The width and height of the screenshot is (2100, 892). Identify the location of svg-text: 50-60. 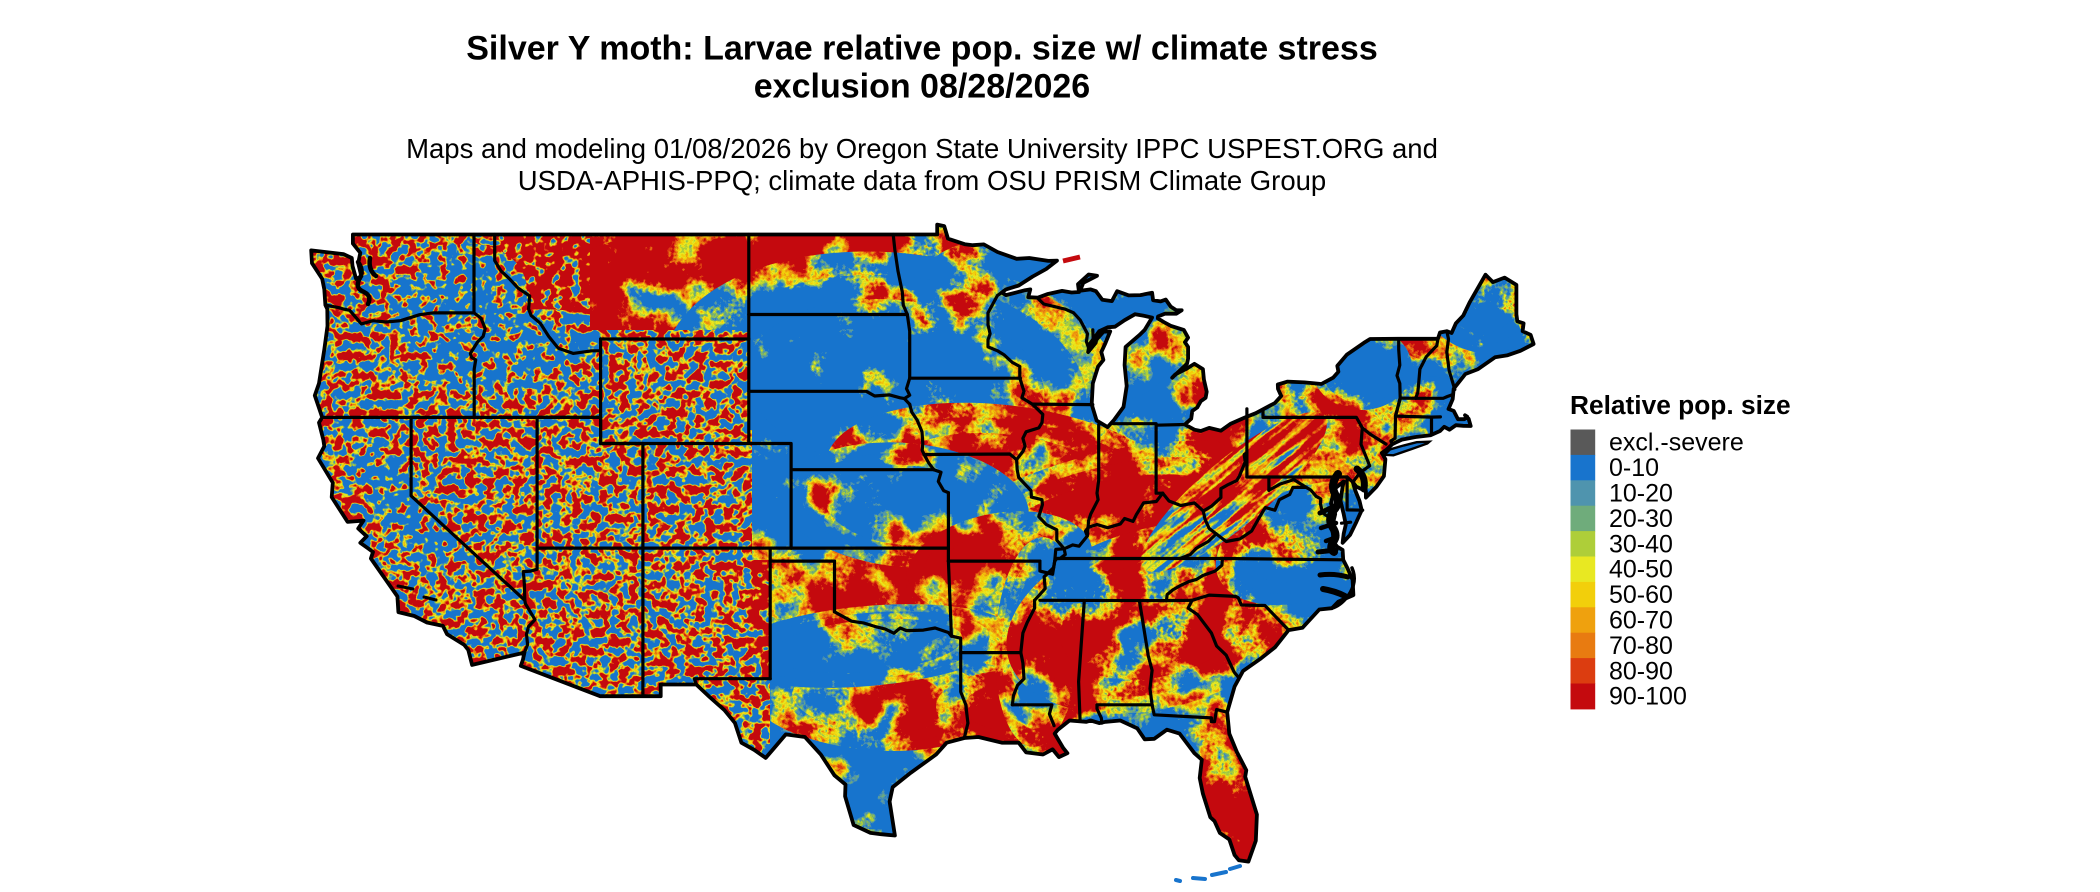
(1641, 595).